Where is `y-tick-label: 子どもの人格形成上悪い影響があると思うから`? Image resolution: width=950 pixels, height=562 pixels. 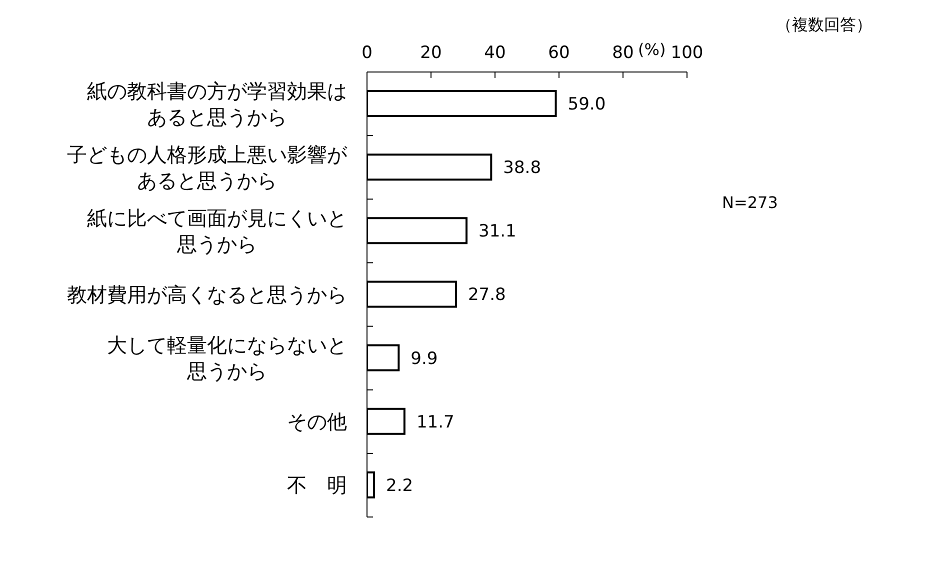
y-tick-label: 子どもの人格形成上悪い影響があると思うから is located at coordinates (207, 167).